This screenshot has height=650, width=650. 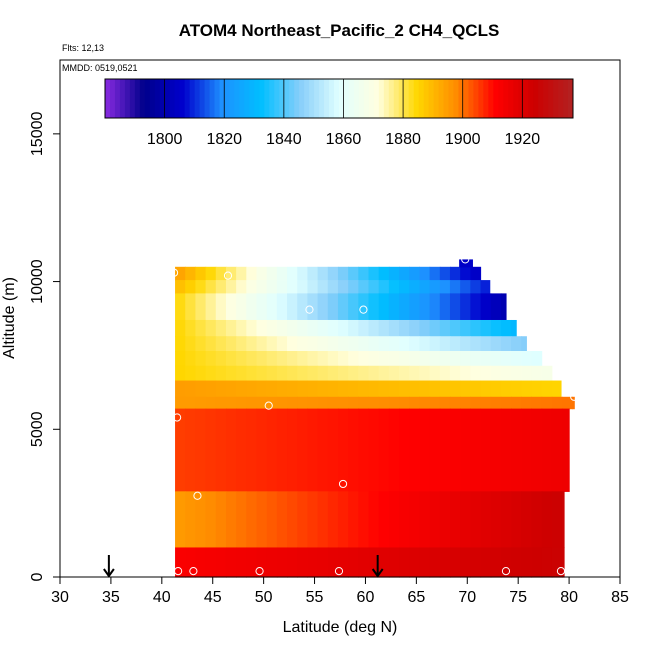 I want to click on x-tick-label: 85, so click(x=620, y=597).